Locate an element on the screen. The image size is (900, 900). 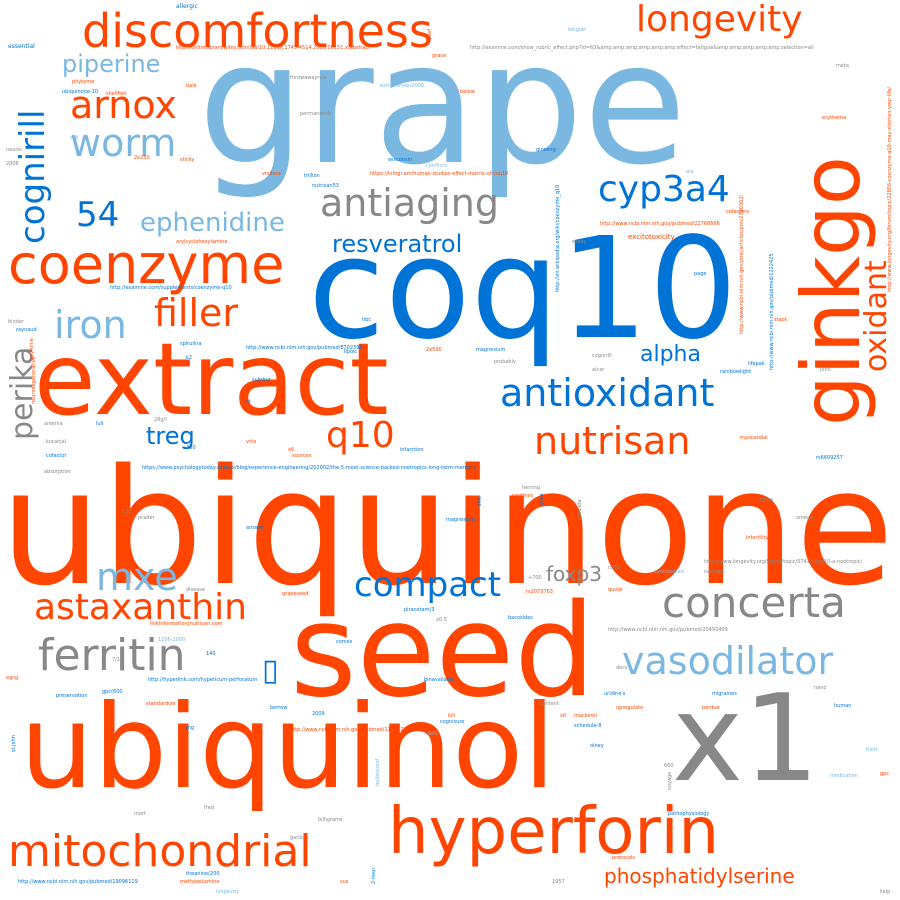
word-meta: meta is located at coordinates (842, 66).